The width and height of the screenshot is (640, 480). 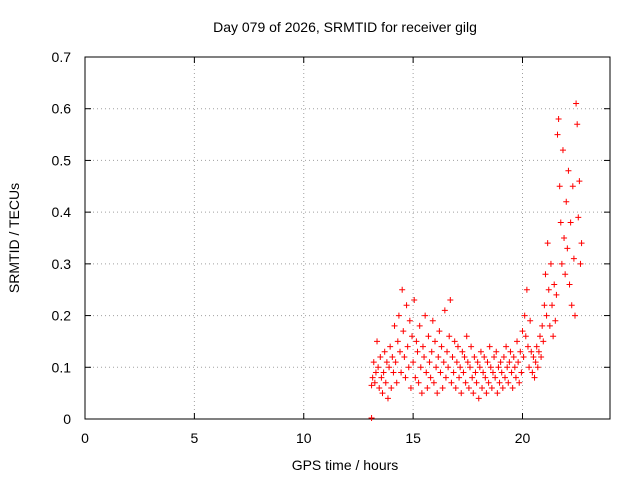 What do you see at coordinates (194, 438) in the screenshot?
I see `x-tick-label: 5` at bounding box center [194, 438].